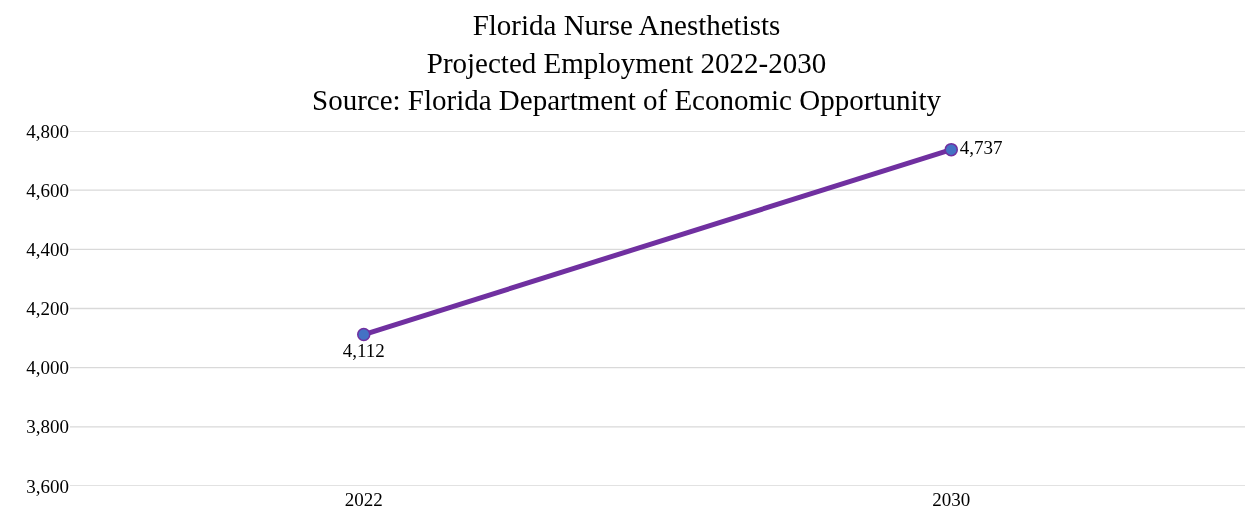 The width and height of the screenshot is (1253, 523). What do you see at coordinates (363, 351) in the screenshot?
I see `data-label: 4,112` at bounding box center [363, 351].